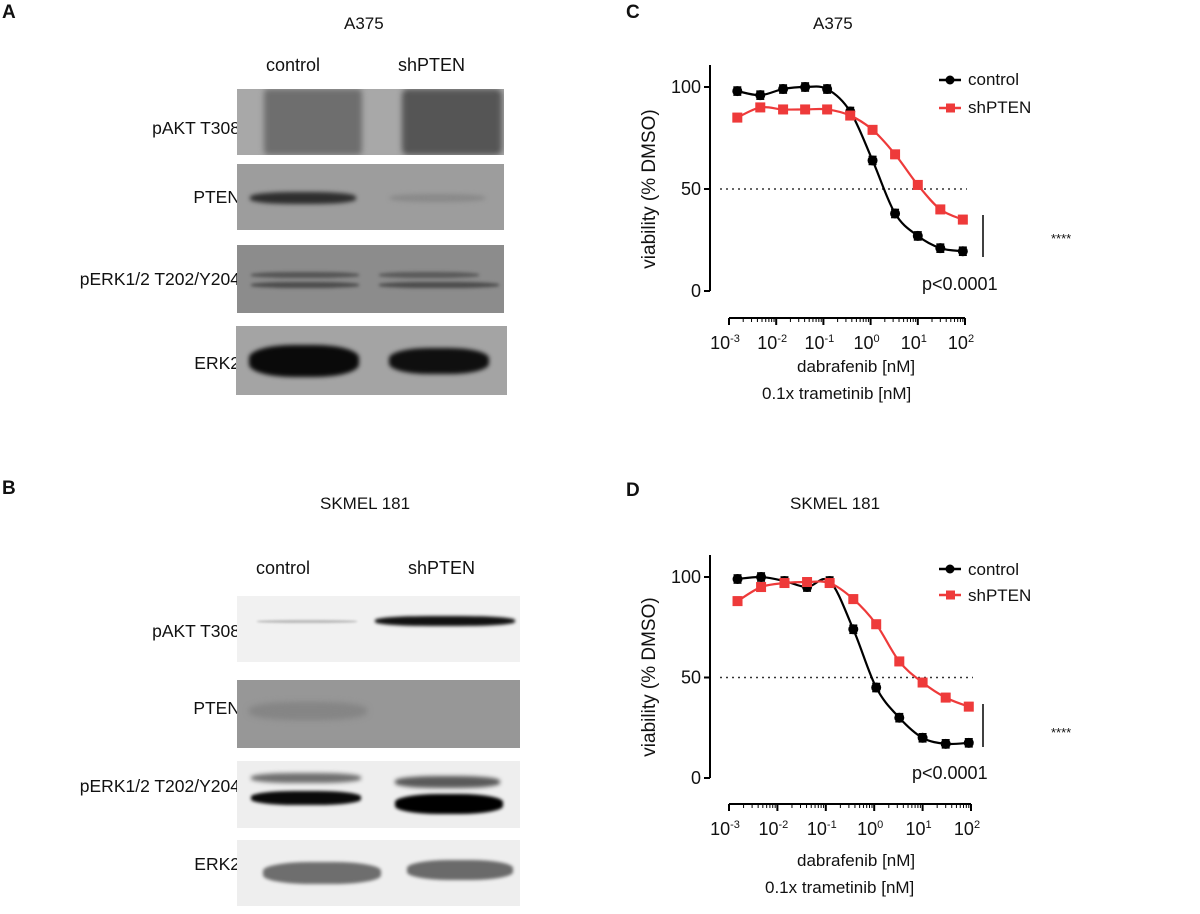 This screenshot has width=1200, height=914. Describe the element at coordinates (960, 284) in the screenshot. I see `chart-c-pvalue: p<0.0001` at that location.